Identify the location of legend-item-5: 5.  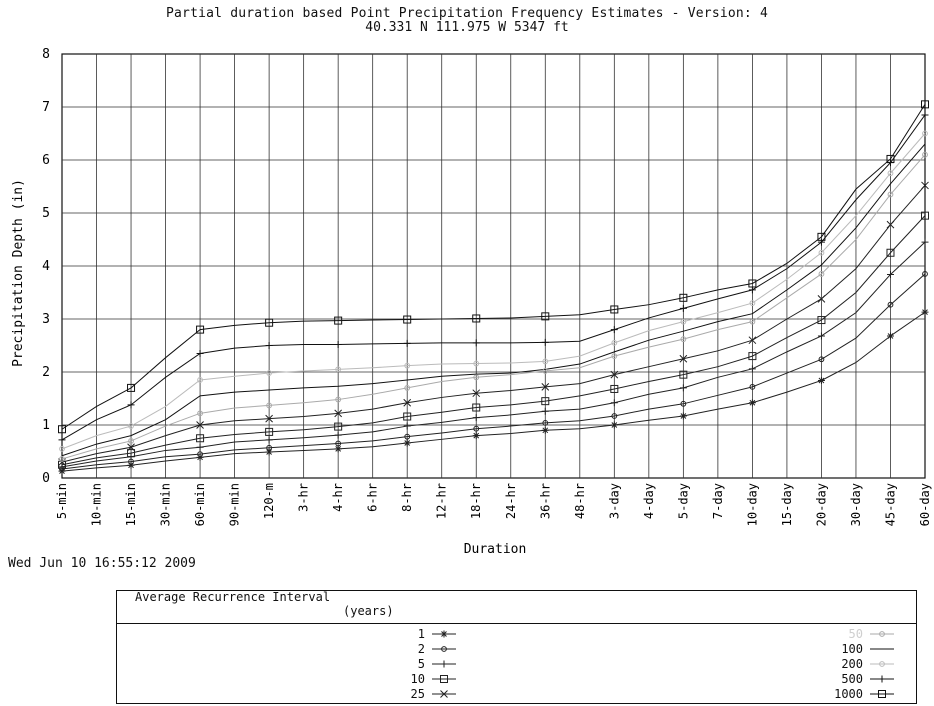
(421, 664).